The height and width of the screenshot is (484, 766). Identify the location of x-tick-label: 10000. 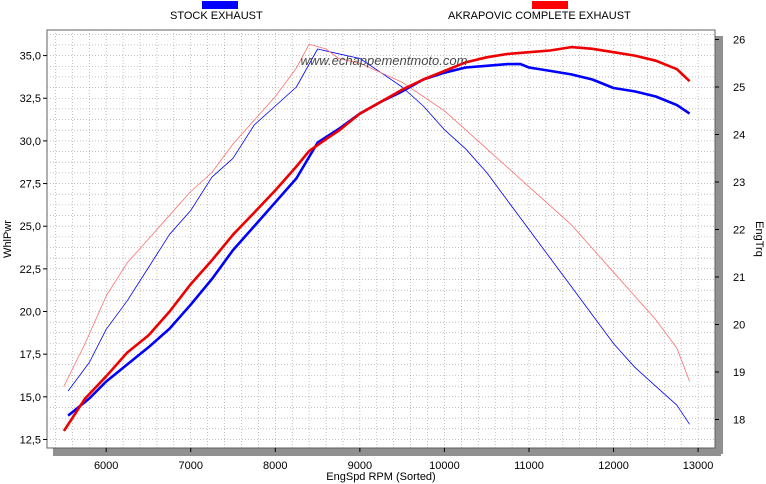
(444, 466).